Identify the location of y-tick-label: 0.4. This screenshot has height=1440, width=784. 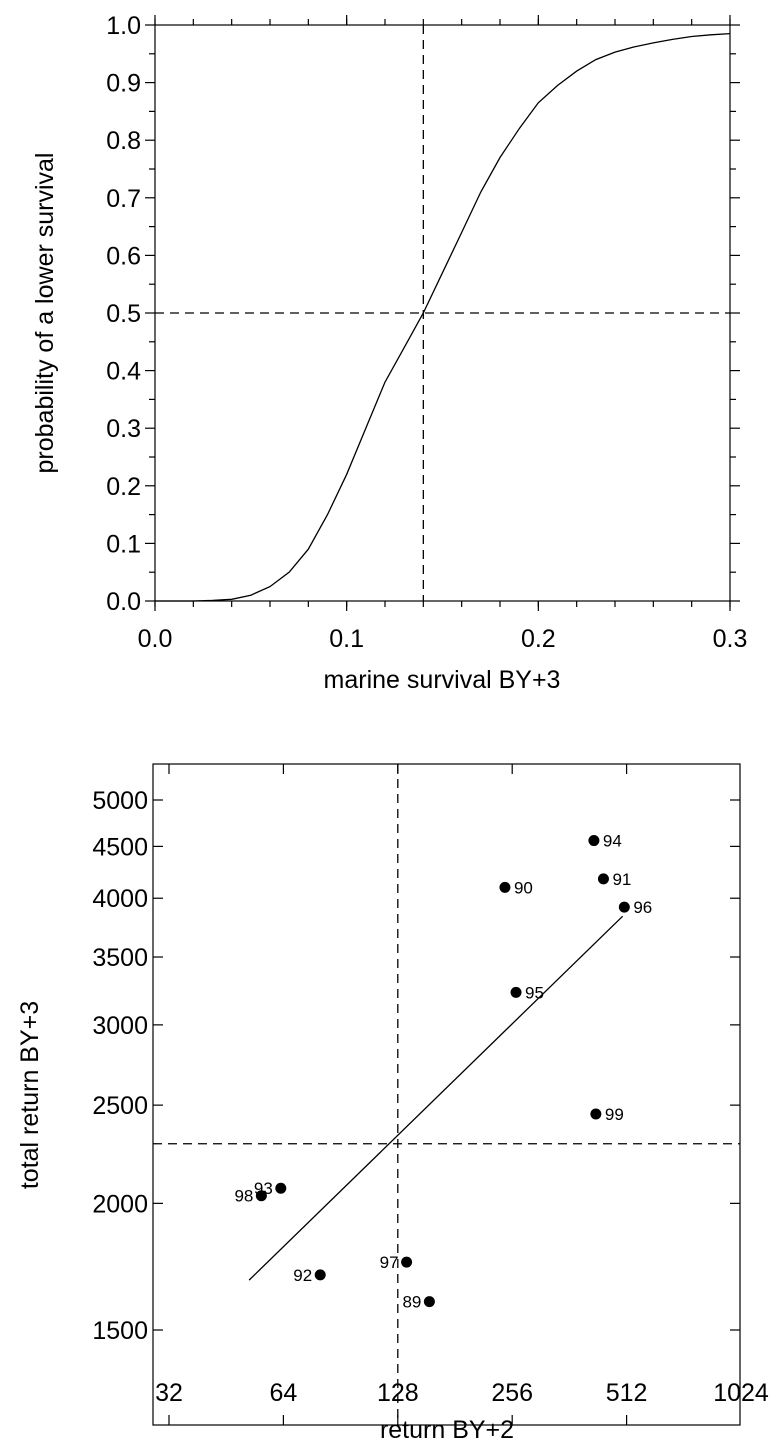
(123, 372).